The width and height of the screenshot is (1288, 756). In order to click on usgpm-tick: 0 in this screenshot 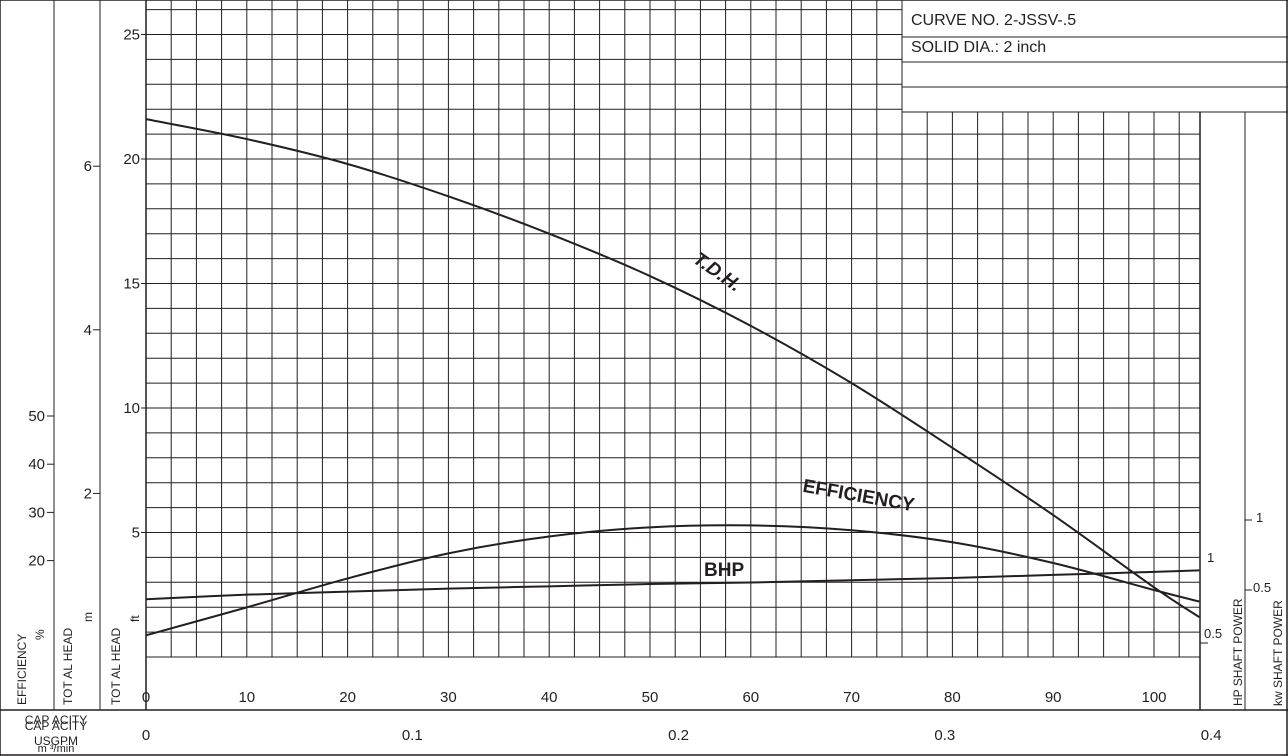, I will do `click(146, 697)`.